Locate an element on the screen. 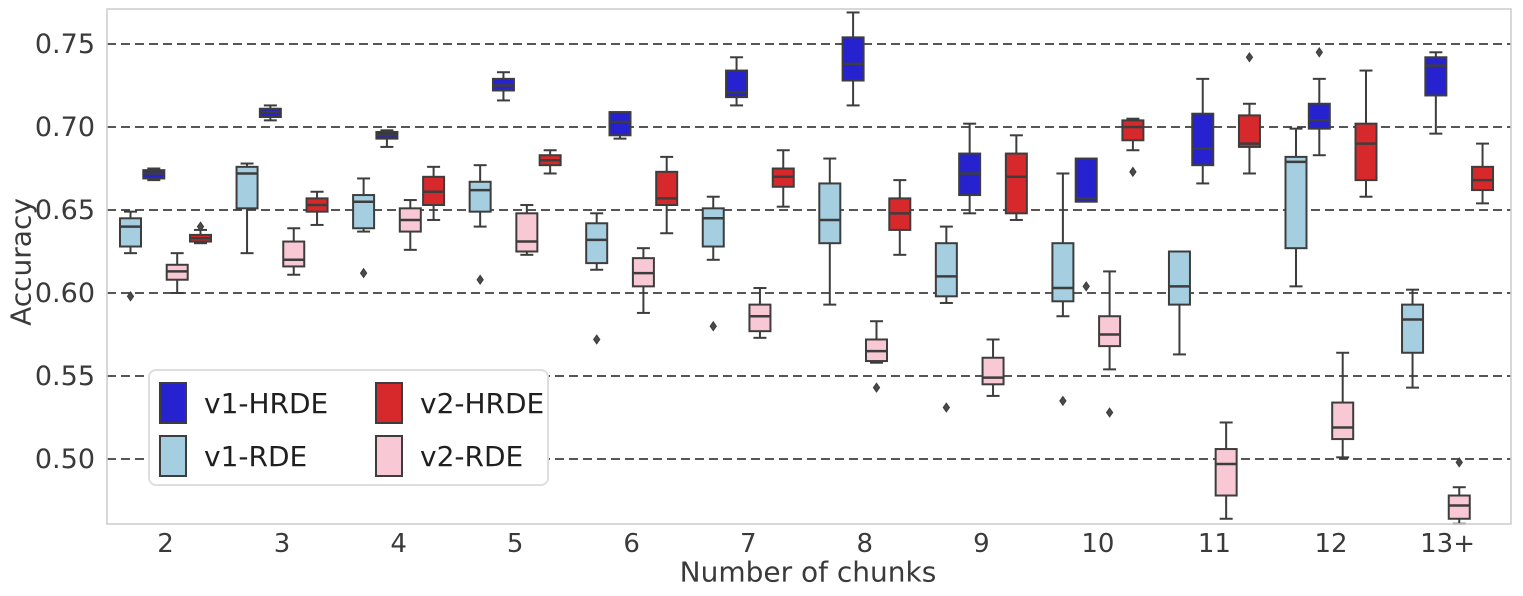 This screenshot has height=596, width=1523. legend: v1-HRDE v1-RDE v2-HRDE v2-RDE is located at coordinates (348, 427).